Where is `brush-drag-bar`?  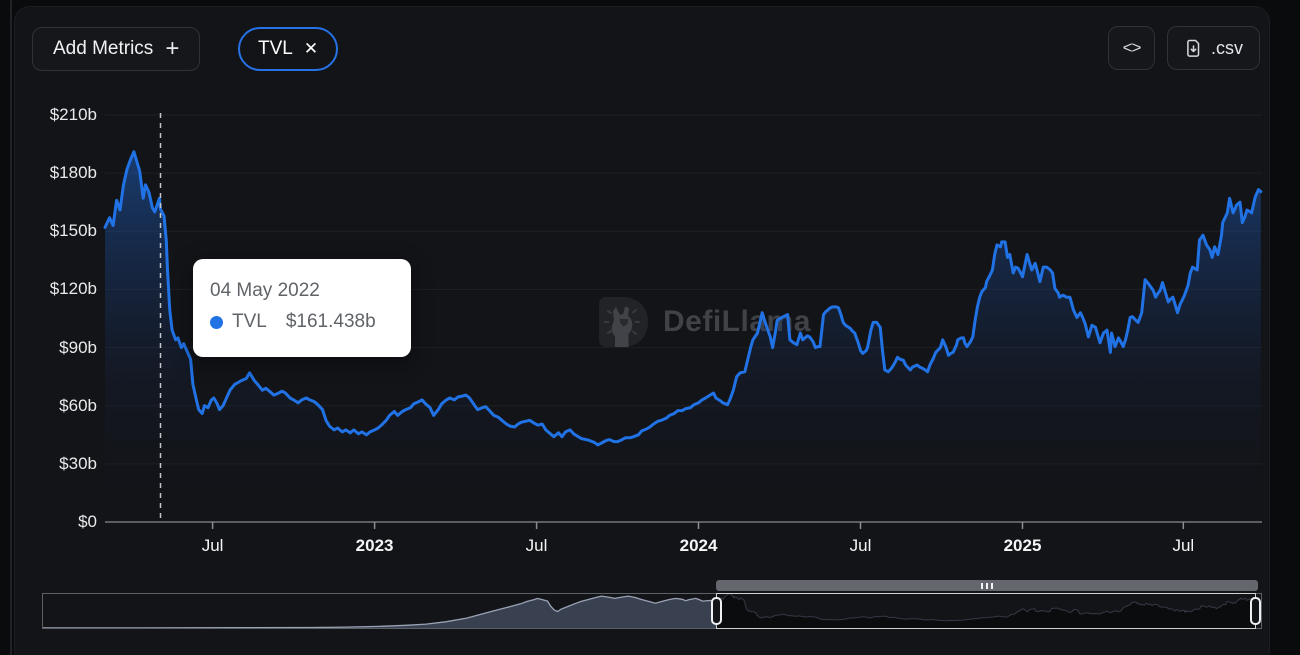
brush-drag-bar is located at coordinates (987, 585).